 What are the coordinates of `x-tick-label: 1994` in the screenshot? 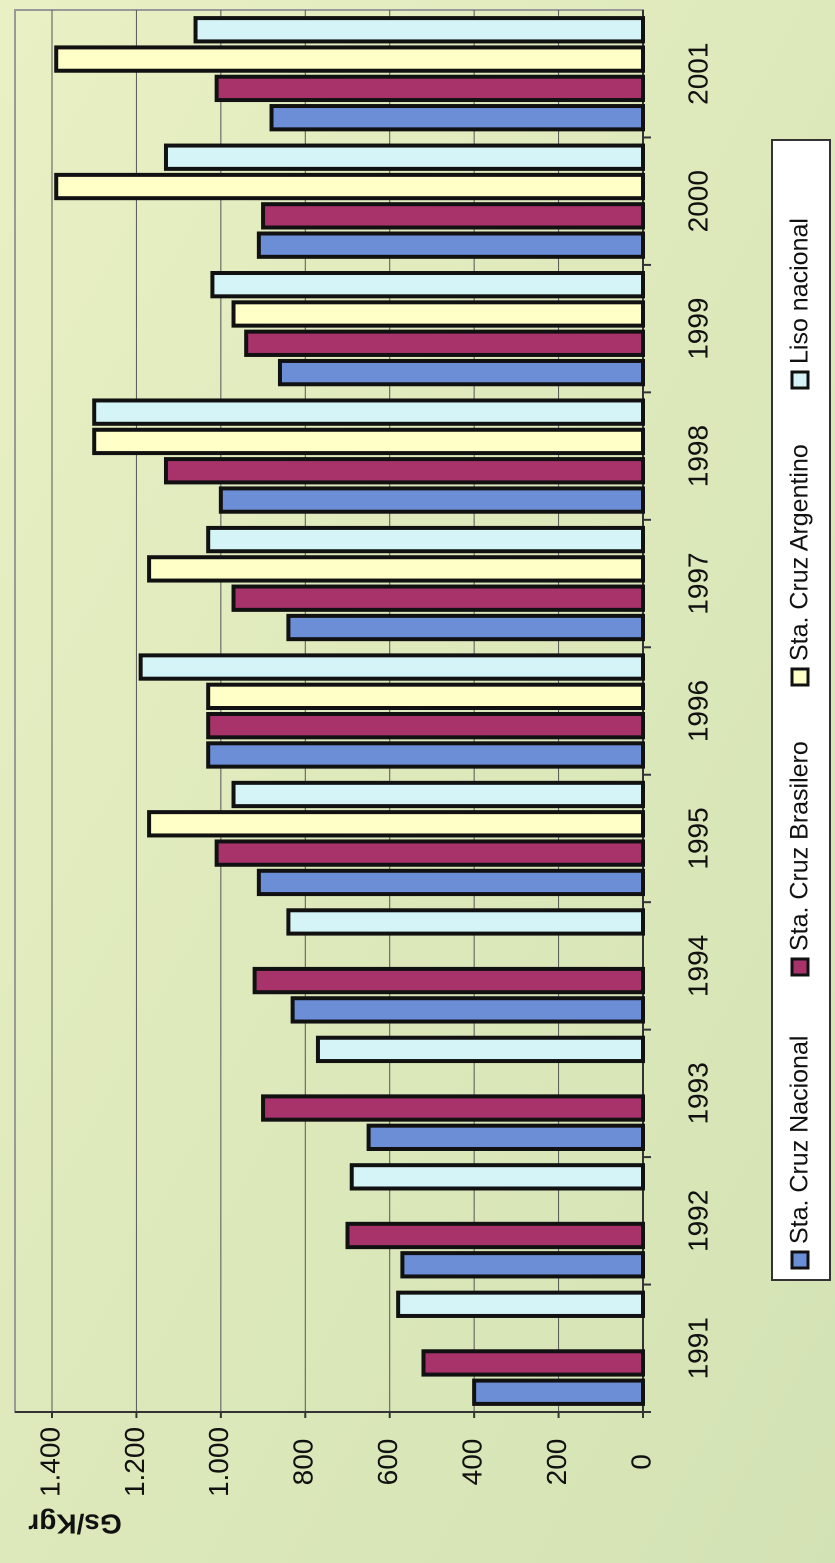 It's located at (697, 966).